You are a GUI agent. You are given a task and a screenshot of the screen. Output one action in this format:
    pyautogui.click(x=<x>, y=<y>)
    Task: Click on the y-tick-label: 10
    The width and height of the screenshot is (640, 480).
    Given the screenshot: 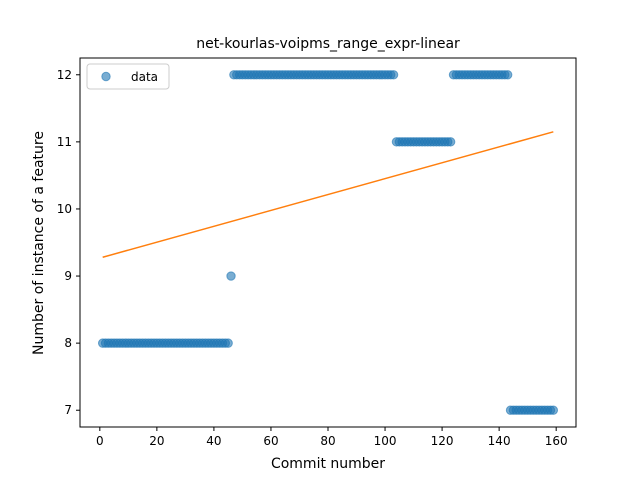 What is the action you would take?
    pyautogui.click(x=64, y=209)
    